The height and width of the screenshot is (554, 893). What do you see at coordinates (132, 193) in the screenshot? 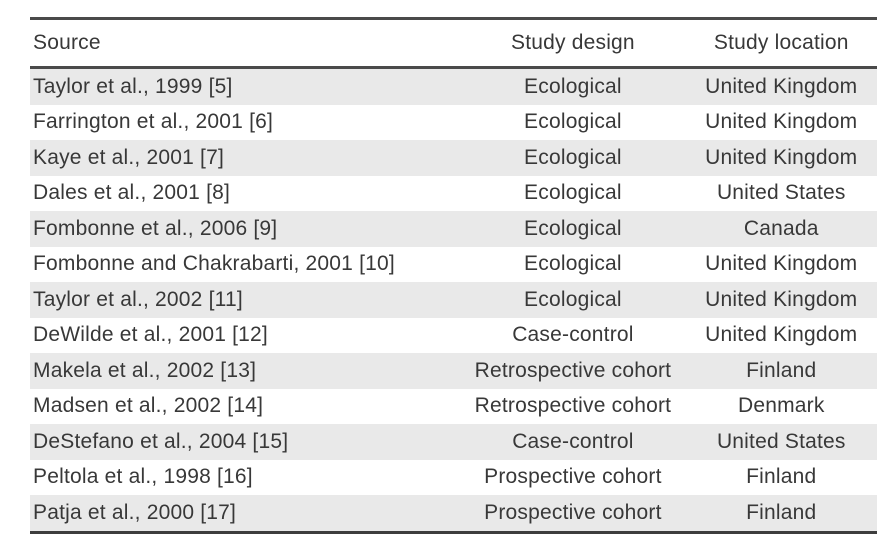
I see `source-cell: Dales et al., 2001 [8]` at bounding box center [132, 193].